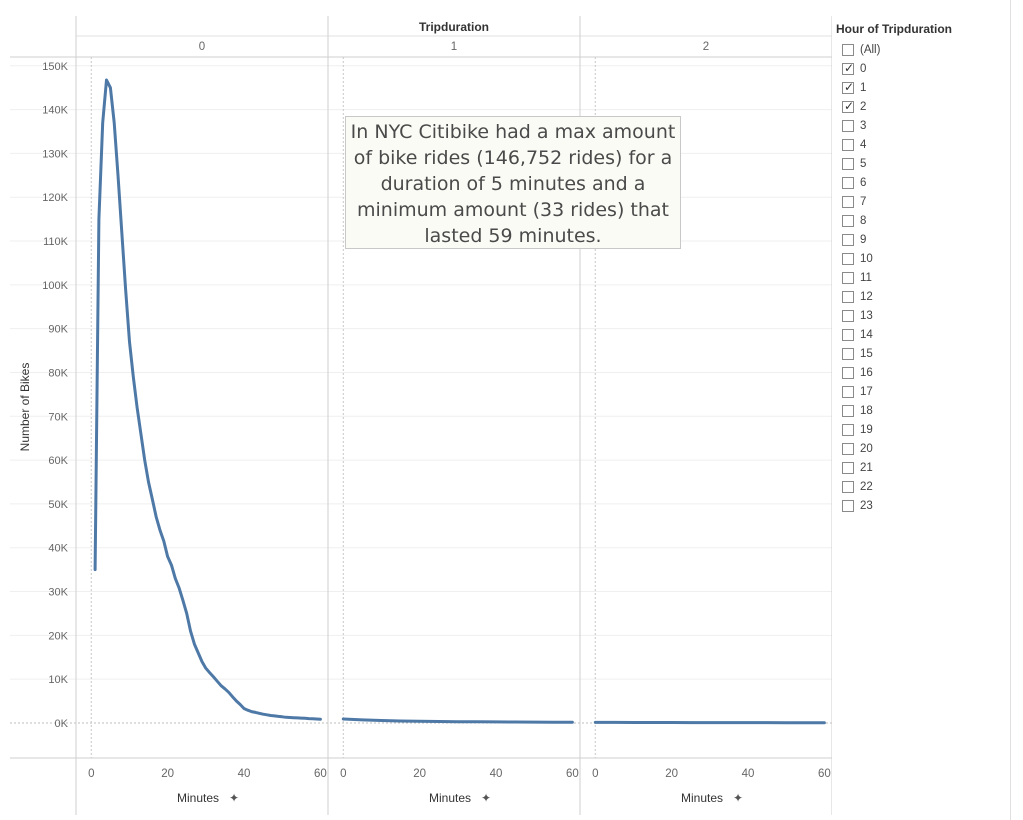  Describe the element at coordinates (202, 47) in the screenshot. I see `panel-header-label: 0` at that location.